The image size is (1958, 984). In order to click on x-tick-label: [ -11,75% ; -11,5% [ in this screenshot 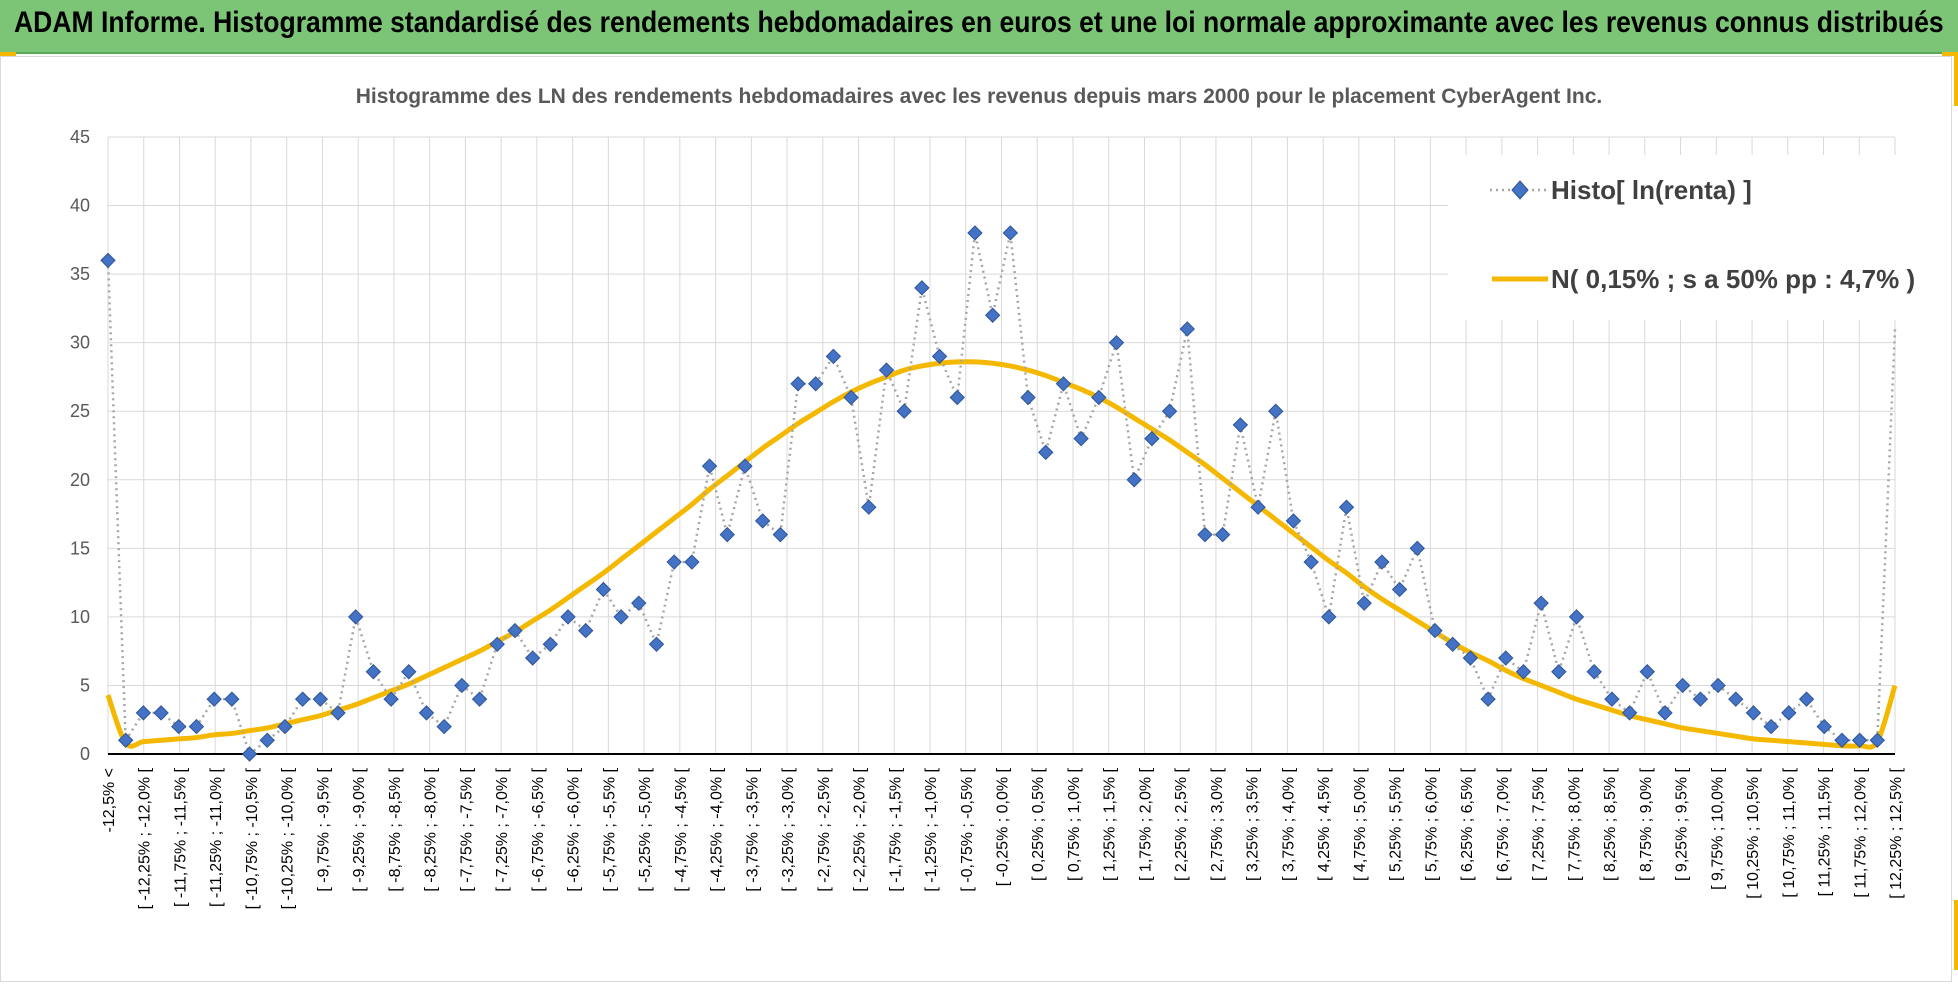, I will do `click(180, 837)`.